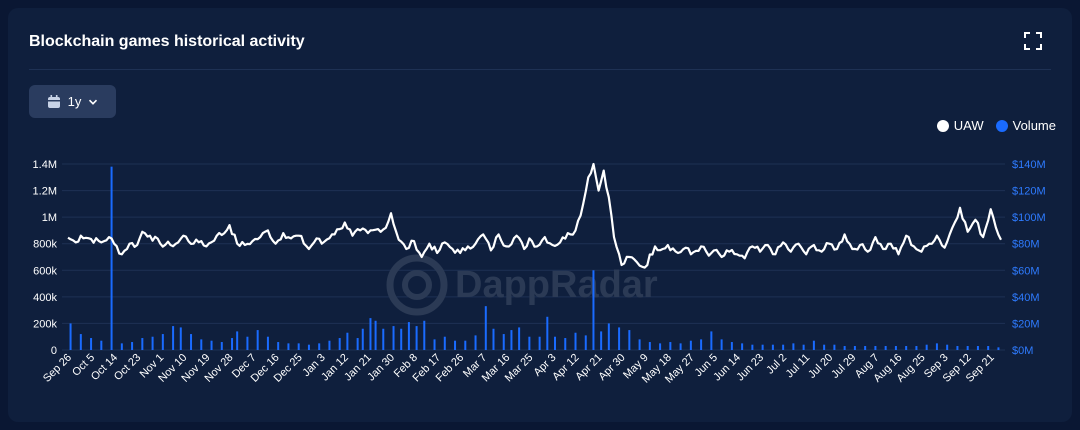 The height and width of the screenshot is (430, 1080). I want to click on y-left-tick-label: 0, so click(54, 351).